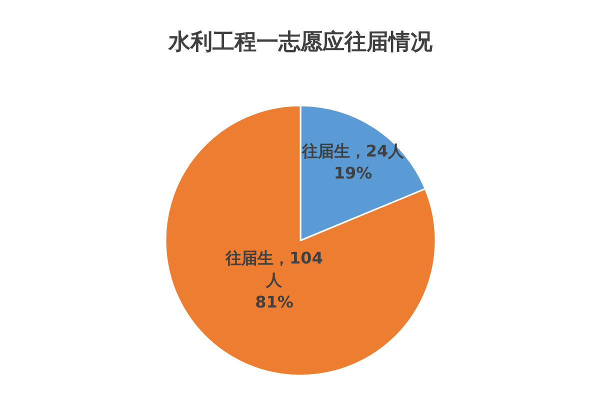 The width and height of the screenshot is (600, 416). What do you see at coordinates (273, 280) in the screenshot?
I see `slice-label: 往届生，104 人 81%` at bounding box center [273, 280].